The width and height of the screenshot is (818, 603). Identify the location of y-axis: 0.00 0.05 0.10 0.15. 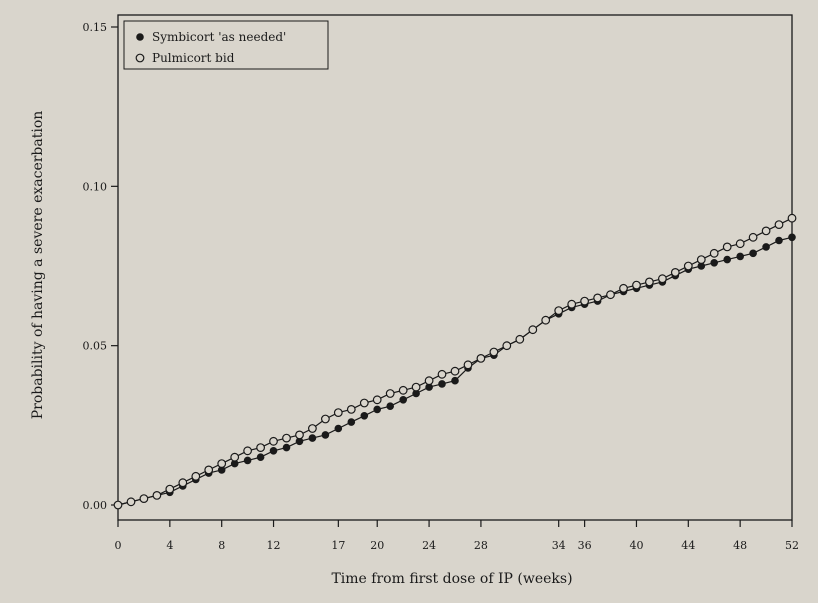
(100, 266).